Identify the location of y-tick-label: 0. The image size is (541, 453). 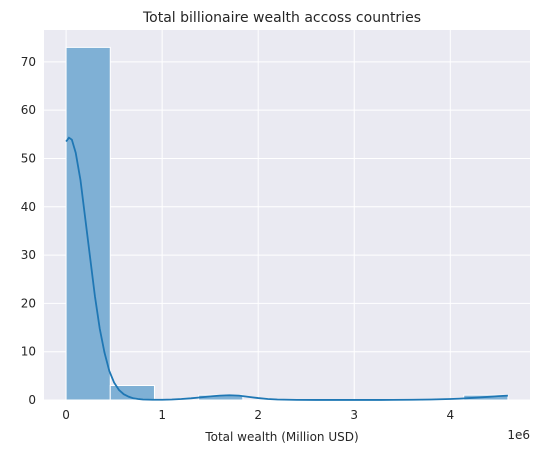
(32, 400).